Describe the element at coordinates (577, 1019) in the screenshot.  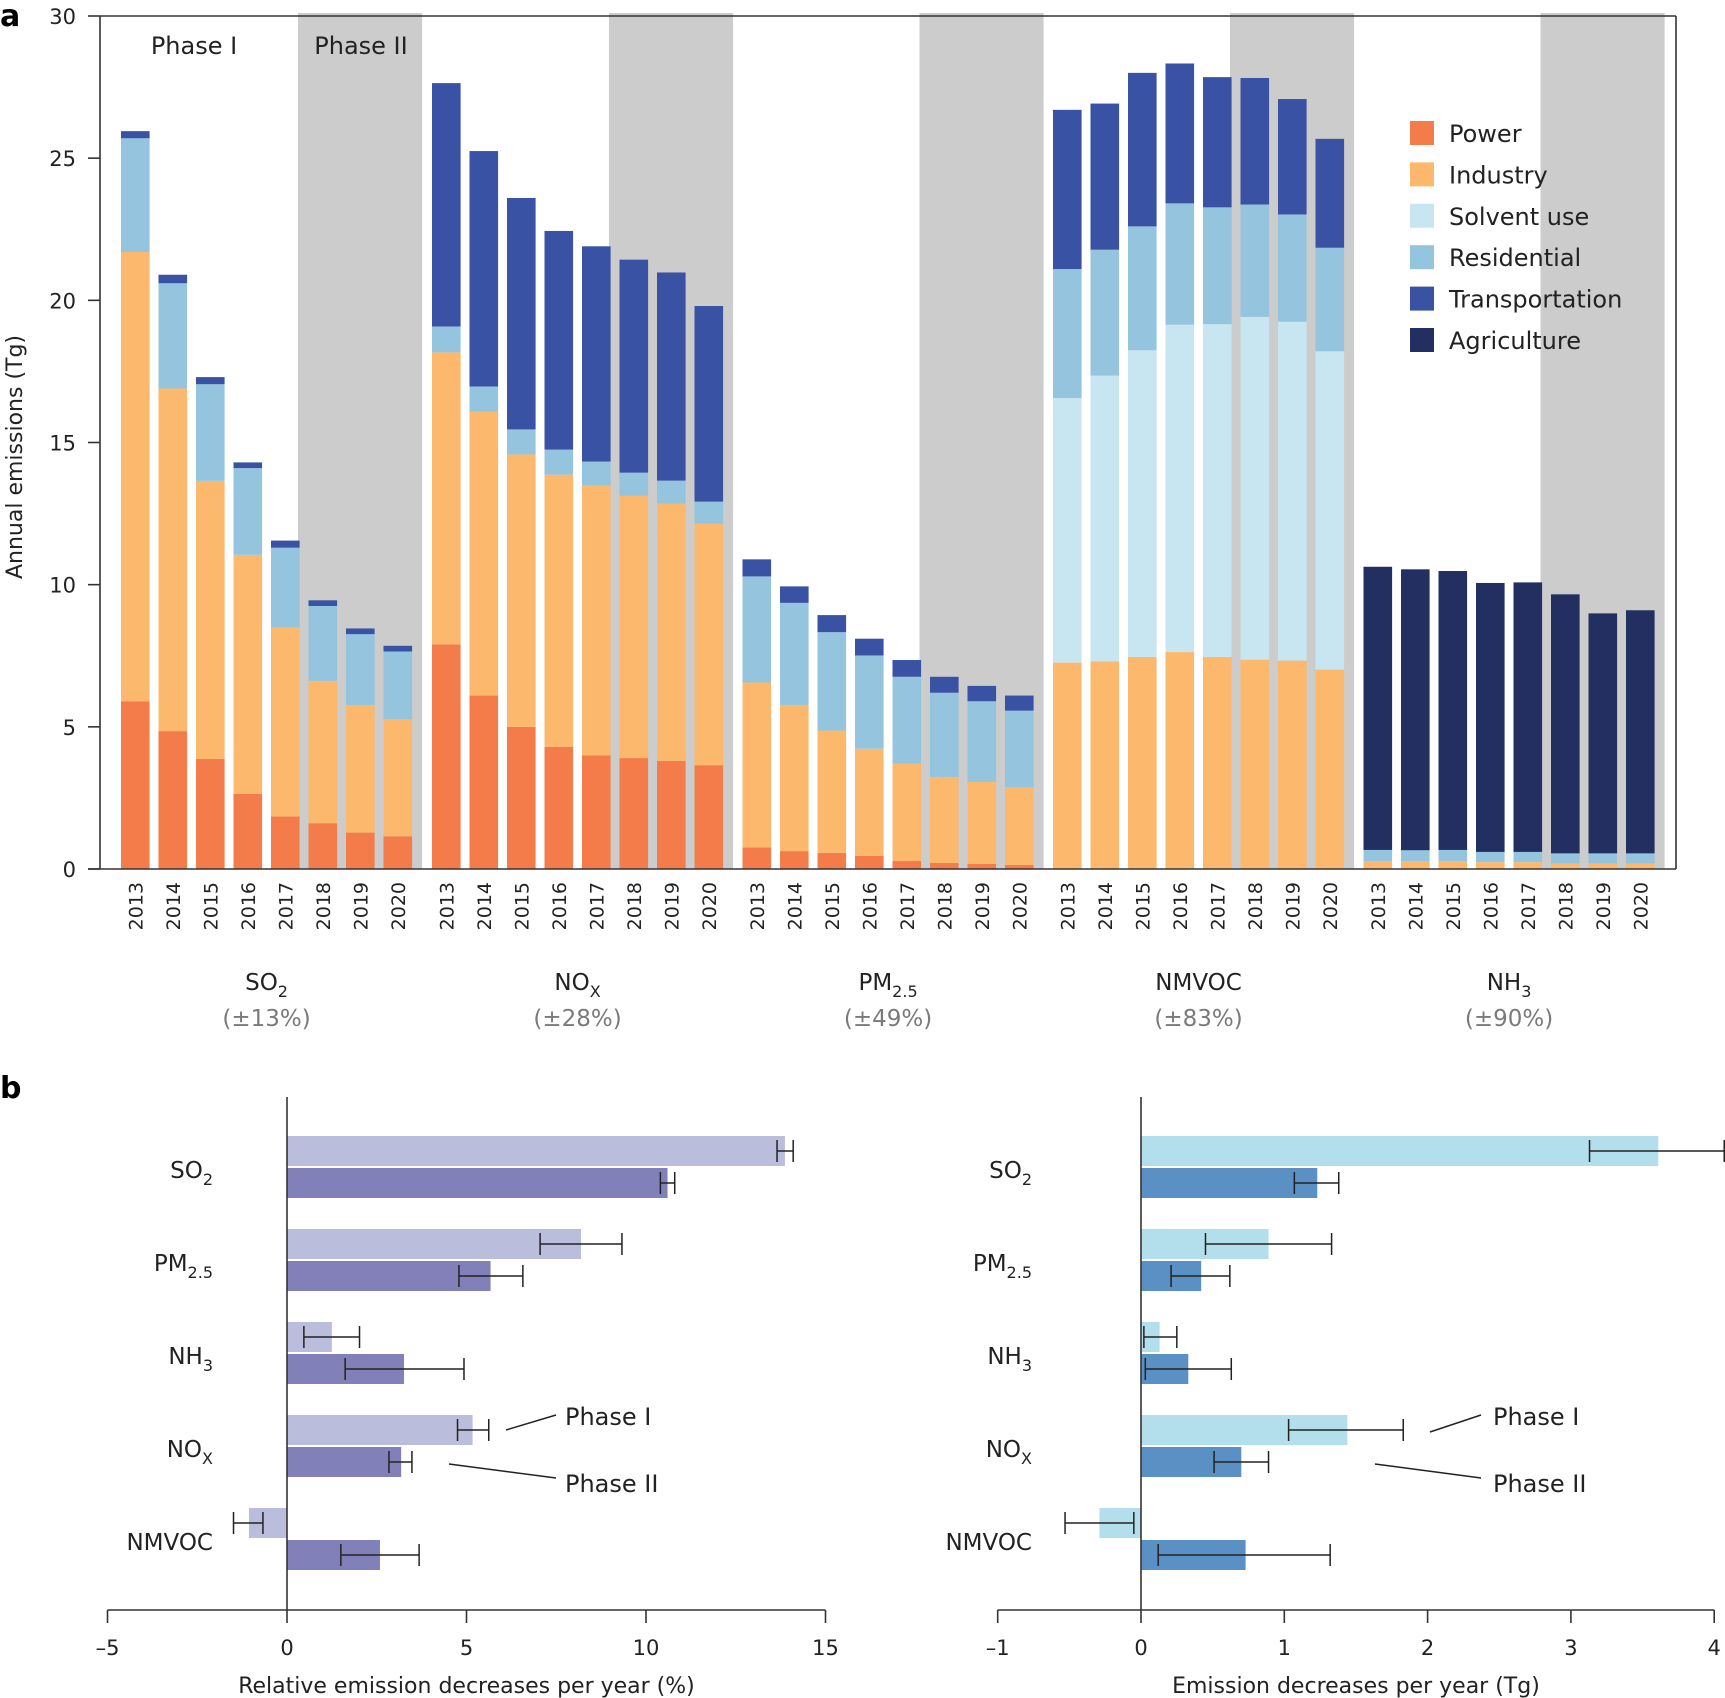
I see `uncertainty-label: (±28%)` at that location.